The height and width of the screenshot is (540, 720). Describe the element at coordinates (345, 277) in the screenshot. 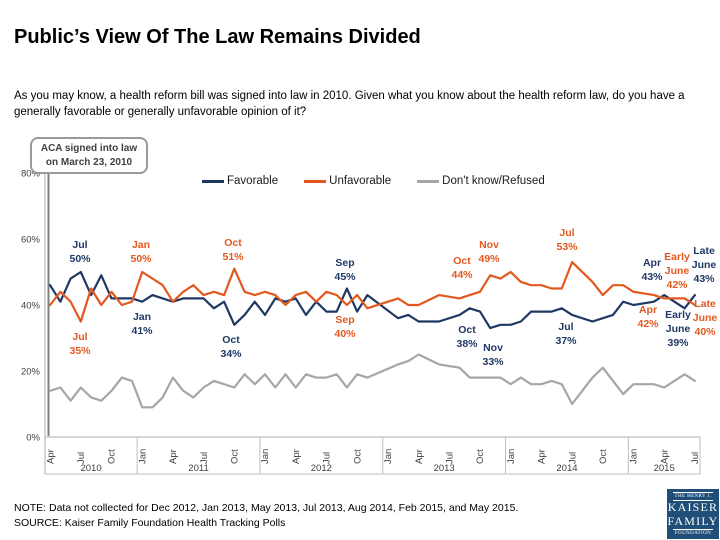

I see `data-callout-line: 45%` at that location.